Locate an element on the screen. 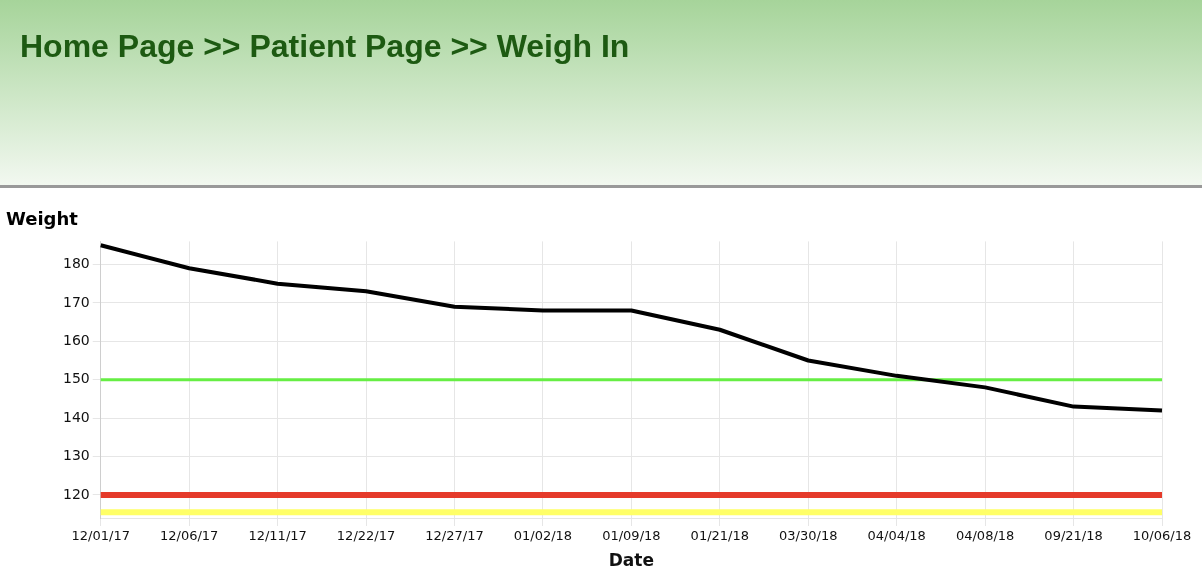 The height and width of the screenshot is (576, 1202). x-tick-label: 01/09/18 is located at coordinates (631, 536).